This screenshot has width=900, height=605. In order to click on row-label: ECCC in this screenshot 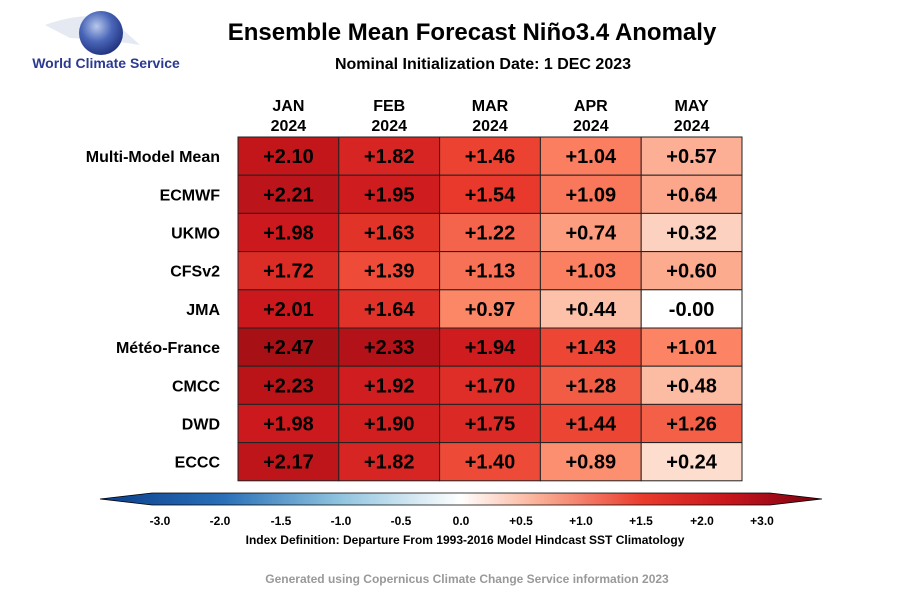, I will do `click(198, 463)`.